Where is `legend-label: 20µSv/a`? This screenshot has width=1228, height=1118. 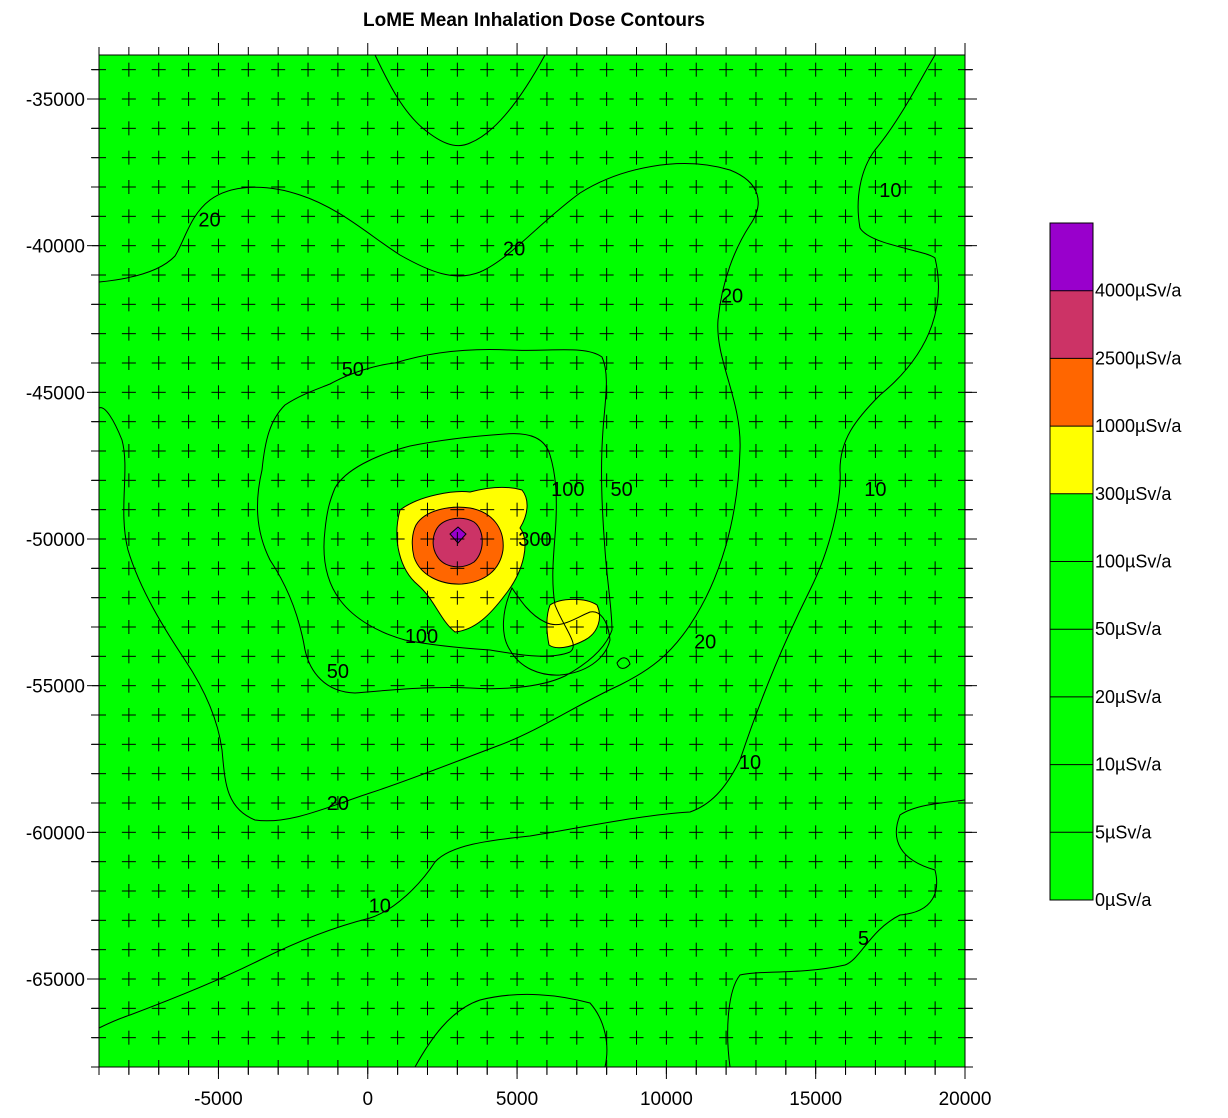 legend-label: 20µSv/a is located at coordinates (1128, 697).